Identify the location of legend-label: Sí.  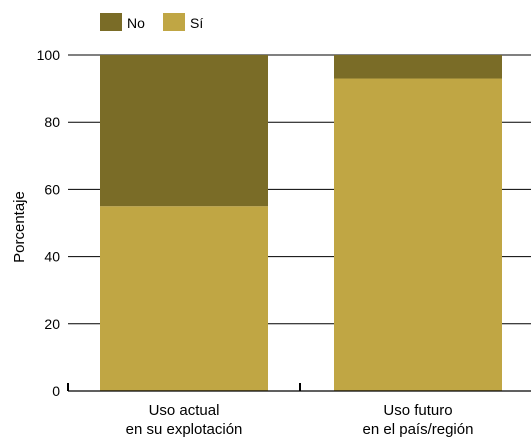
(196, 23).